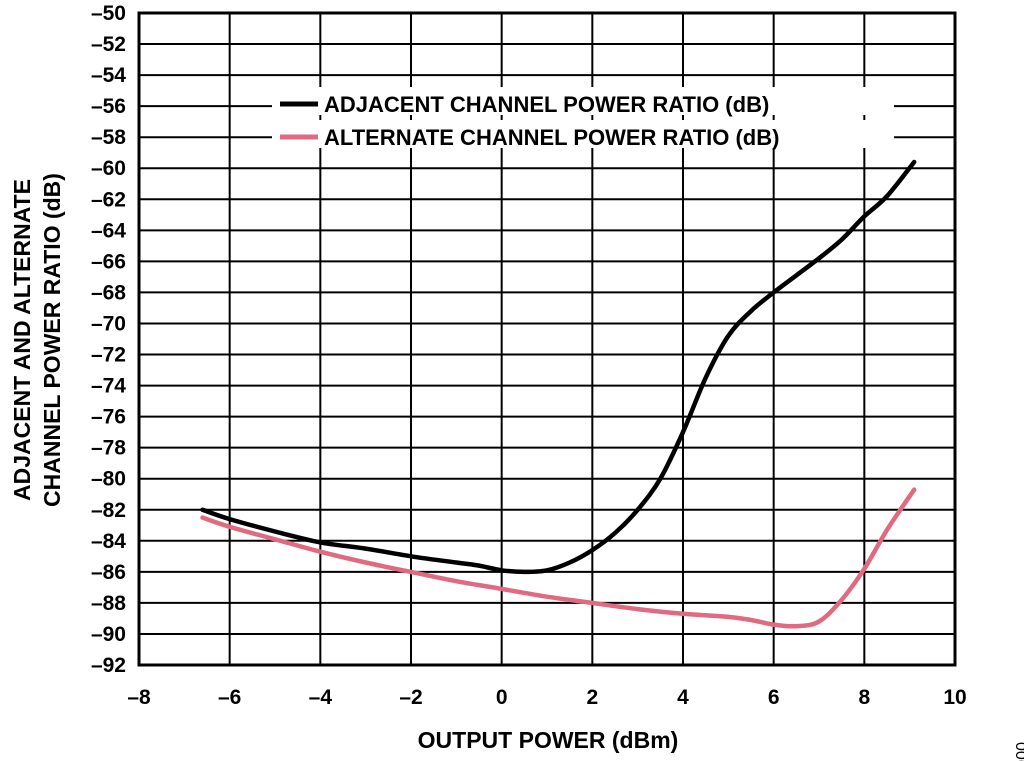 The height and width of the screenshot is (761, 1024). Describe the element at coordinates (502, 697) in the screenshot. I see `x-tick-label: 0` at that location.